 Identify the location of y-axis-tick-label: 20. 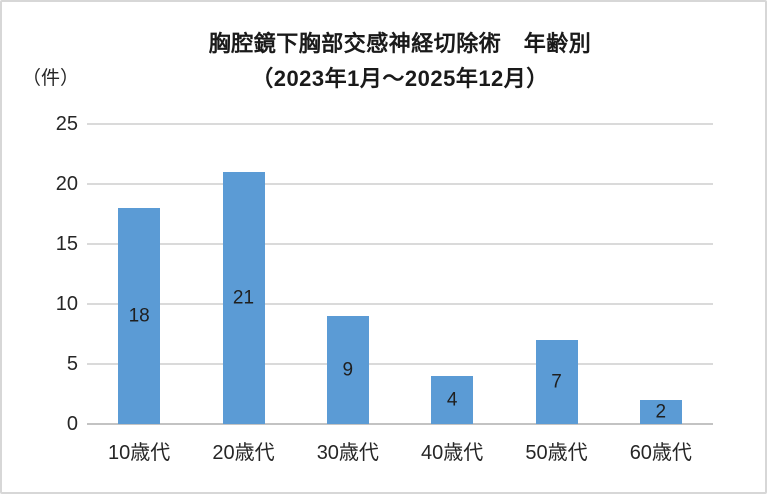
(66, 184).